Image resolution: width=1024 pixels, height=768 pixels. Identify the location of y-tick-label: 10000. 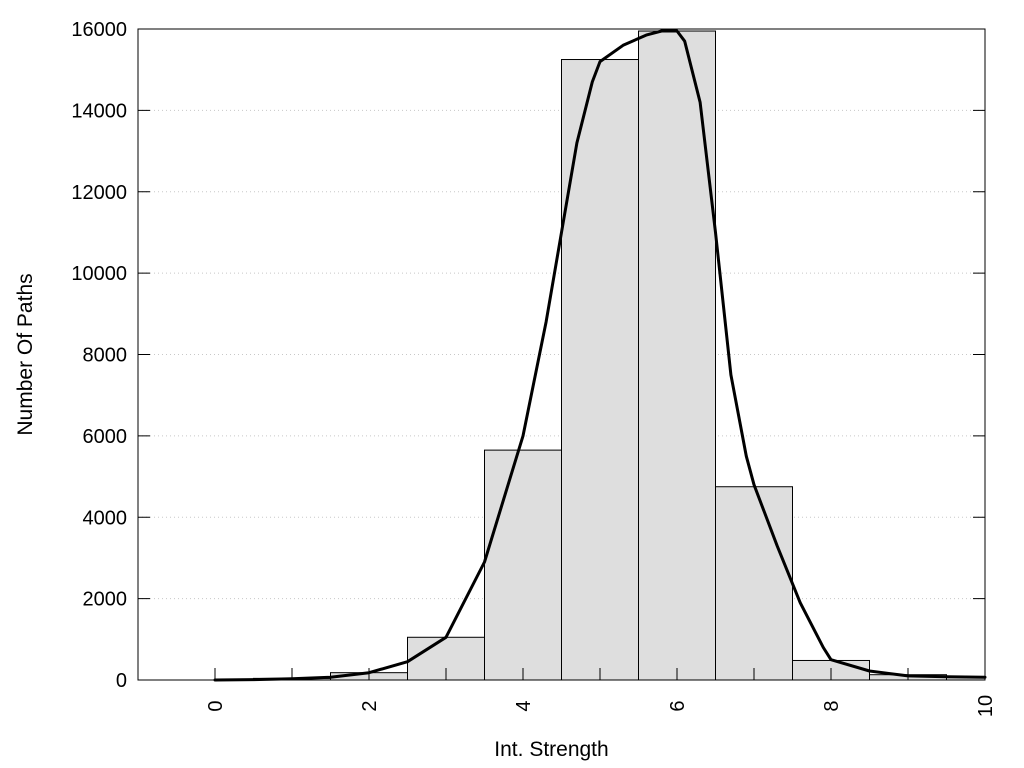
(99, 274).